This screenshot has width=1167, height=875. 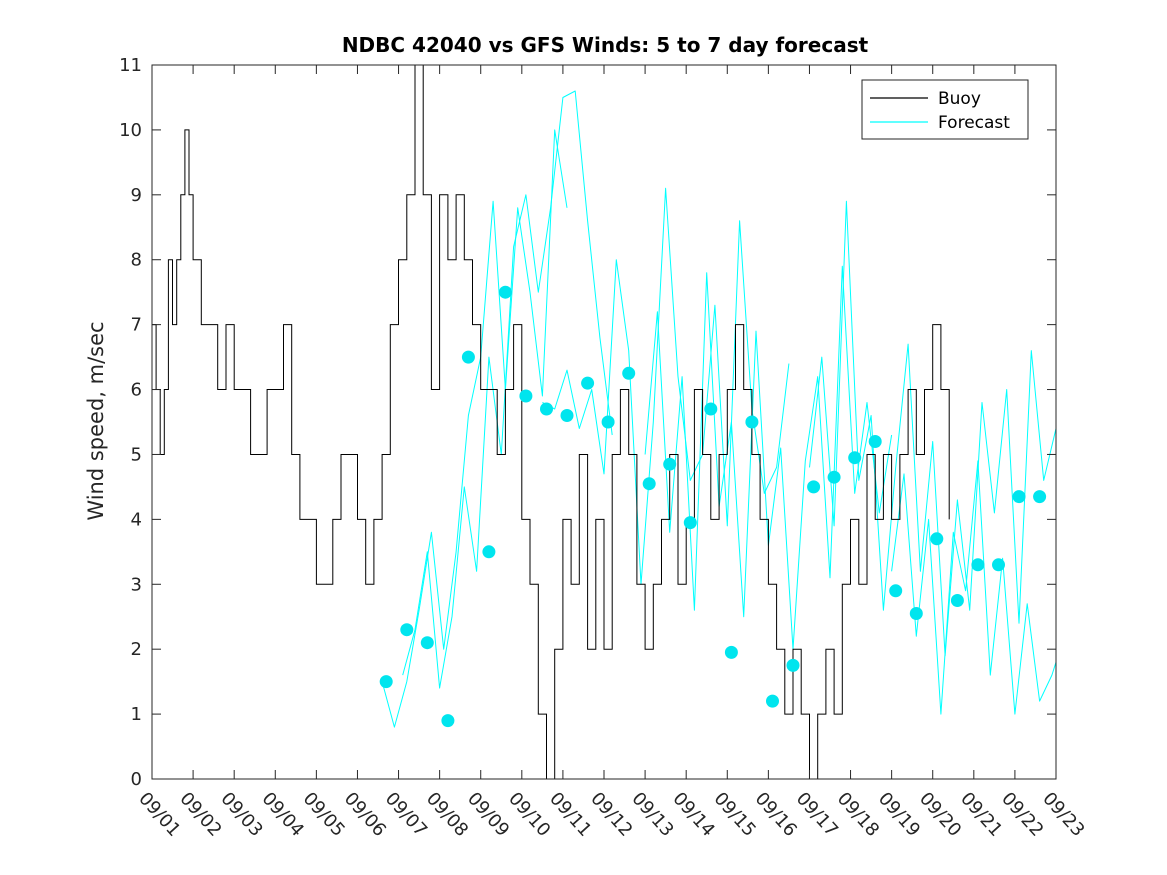 I want to click on y-tick-label: 8, so click(x=136, y=260).